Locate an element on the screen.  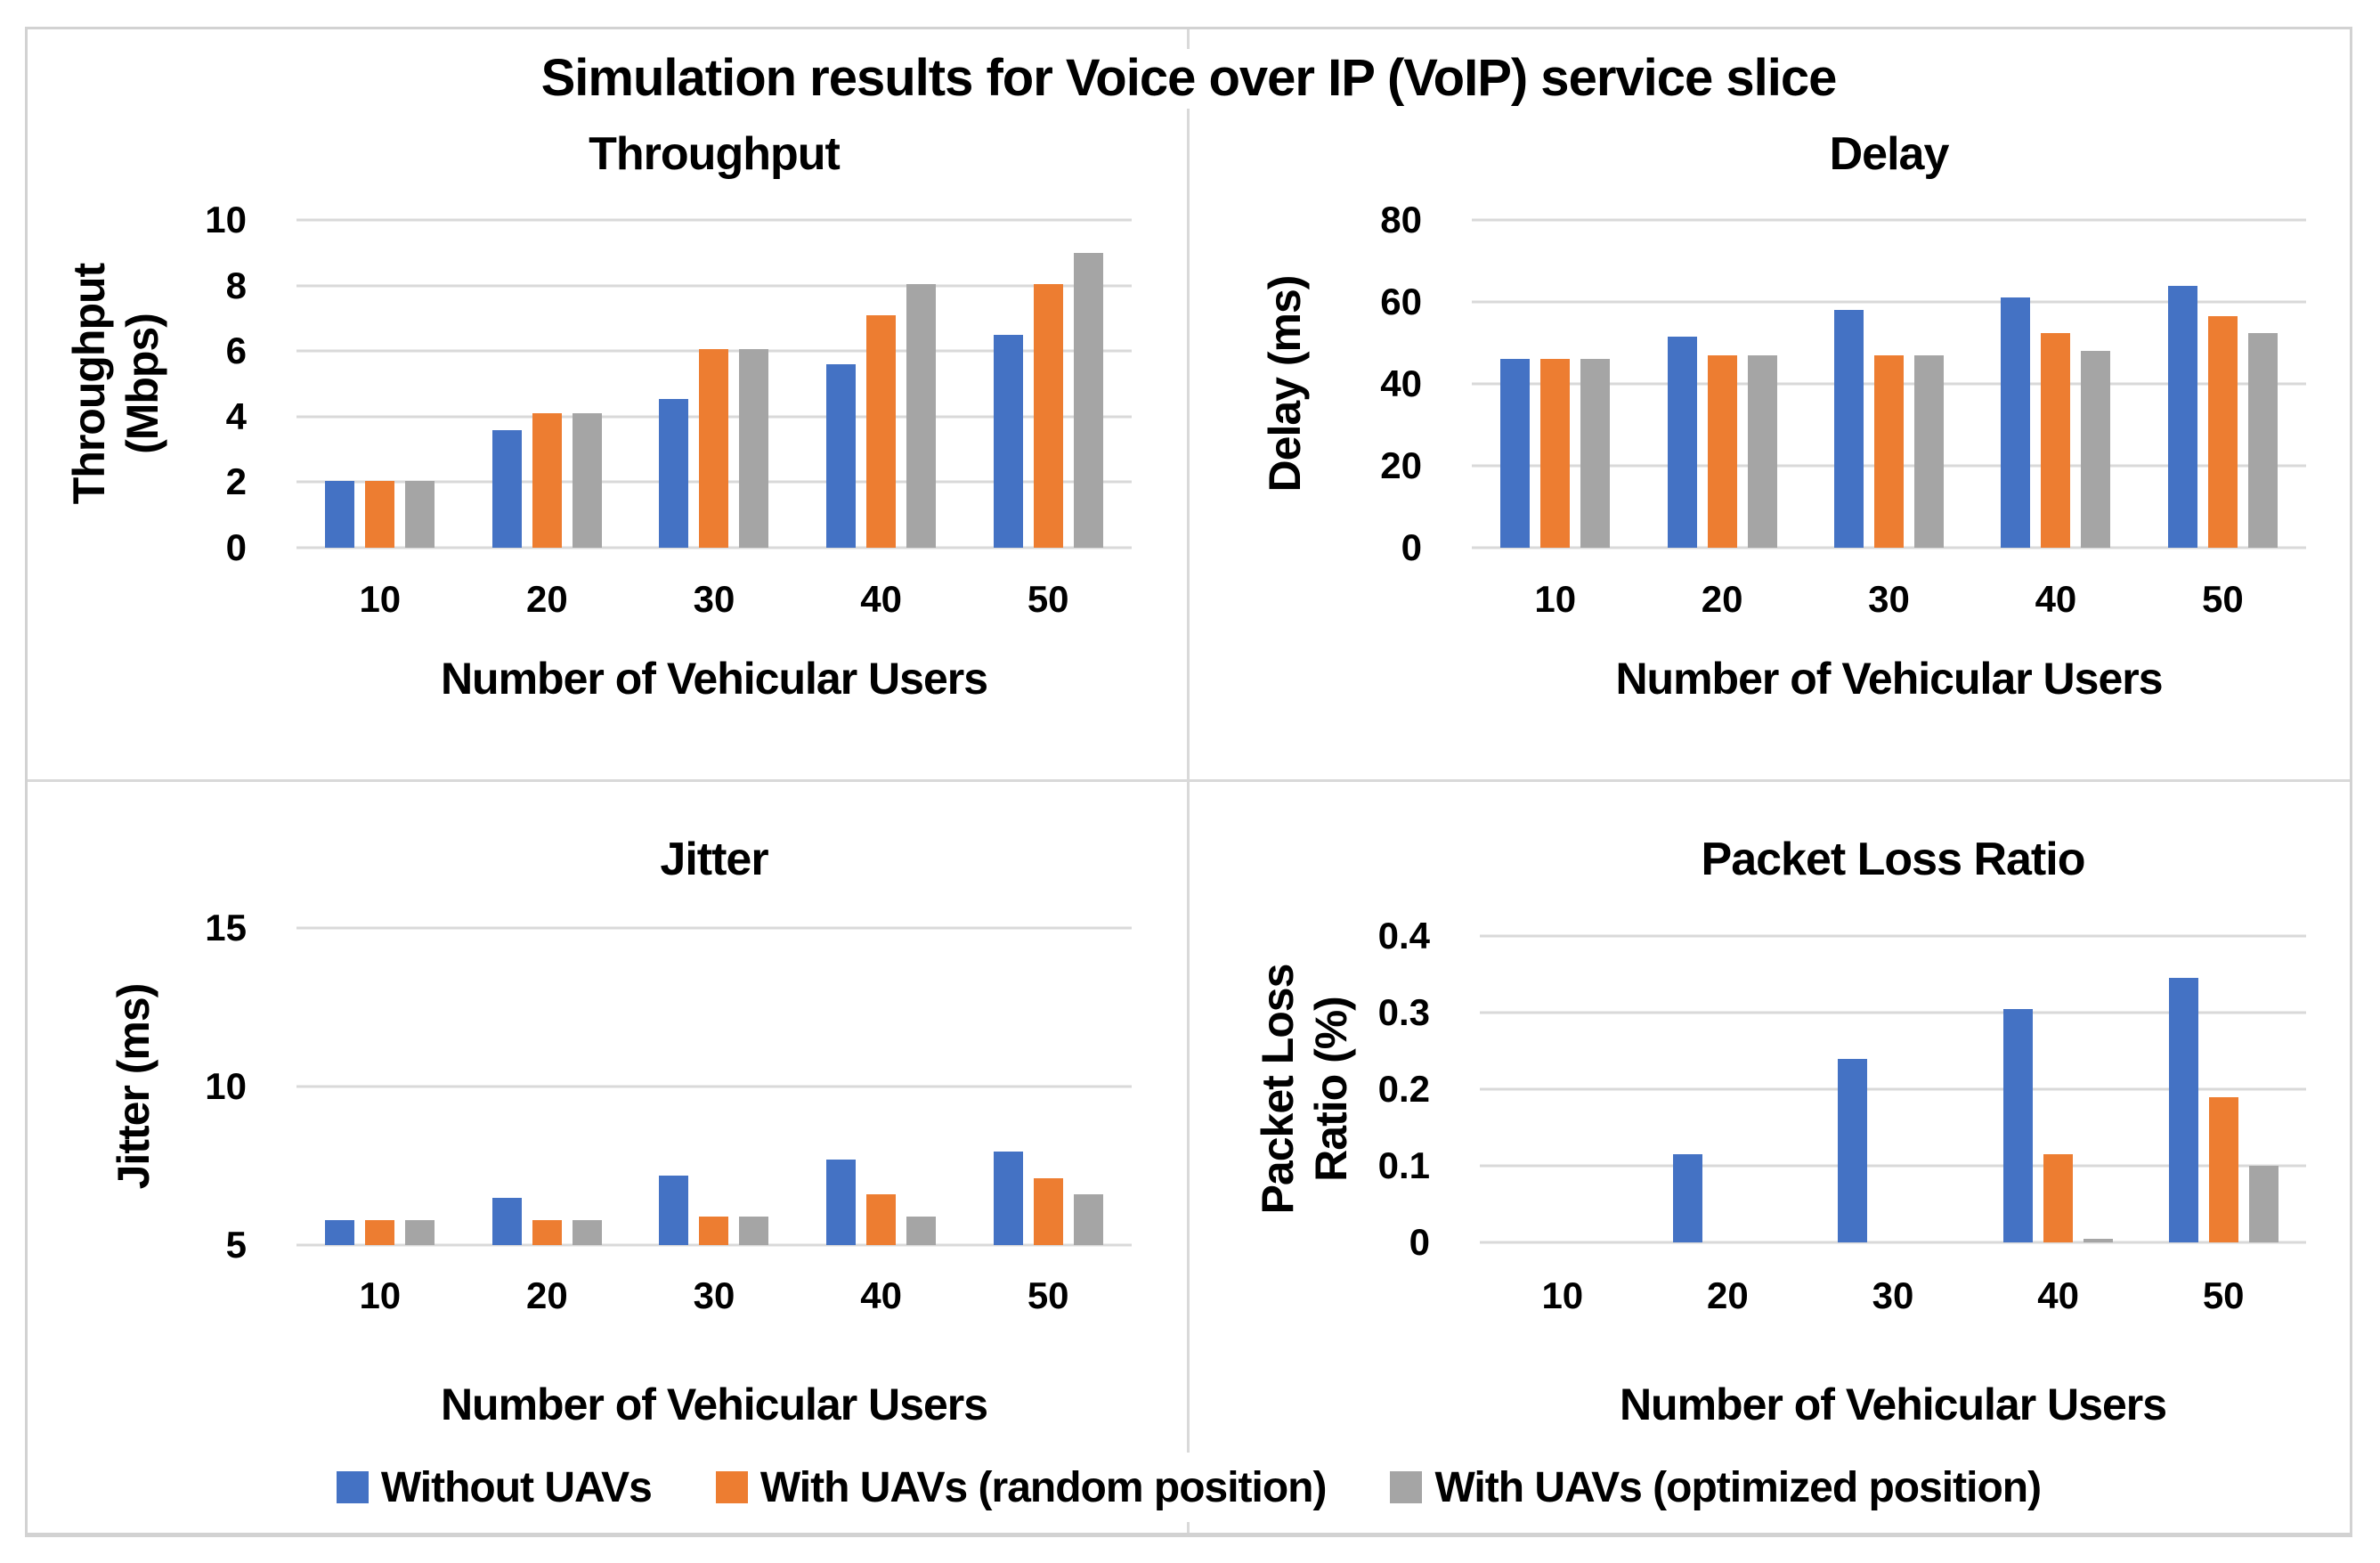
x-axis-title-packet-loss-ratio: Number of Vehicular Users is located at coordinates (1893, 1404).